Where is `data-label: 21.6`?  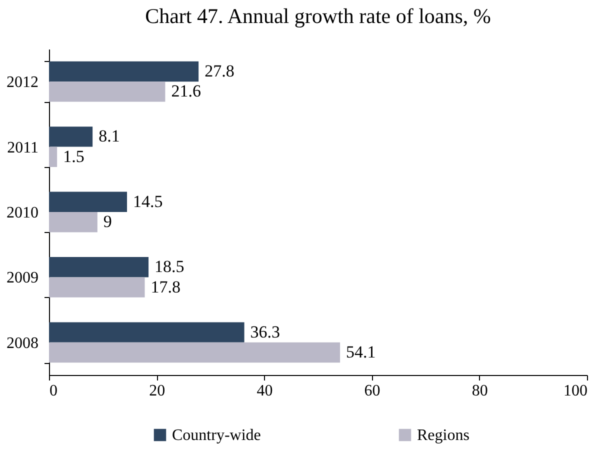
data-label: 21.6 is located at coordinates (186, 91).